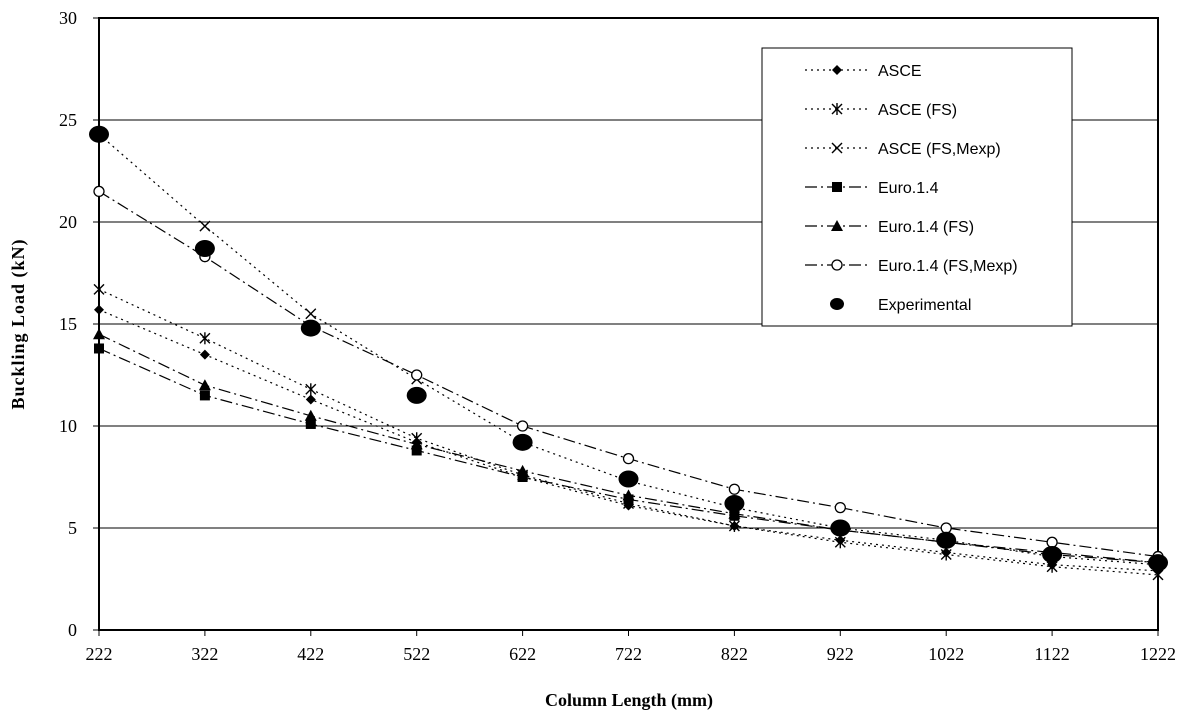 This screenshot has width=1182, height=713. What do you see at coordinates (926, 227) in the screenshot?
I see `legend-label: Euro.1.4 (FS)` at bounding box center [926, 227].